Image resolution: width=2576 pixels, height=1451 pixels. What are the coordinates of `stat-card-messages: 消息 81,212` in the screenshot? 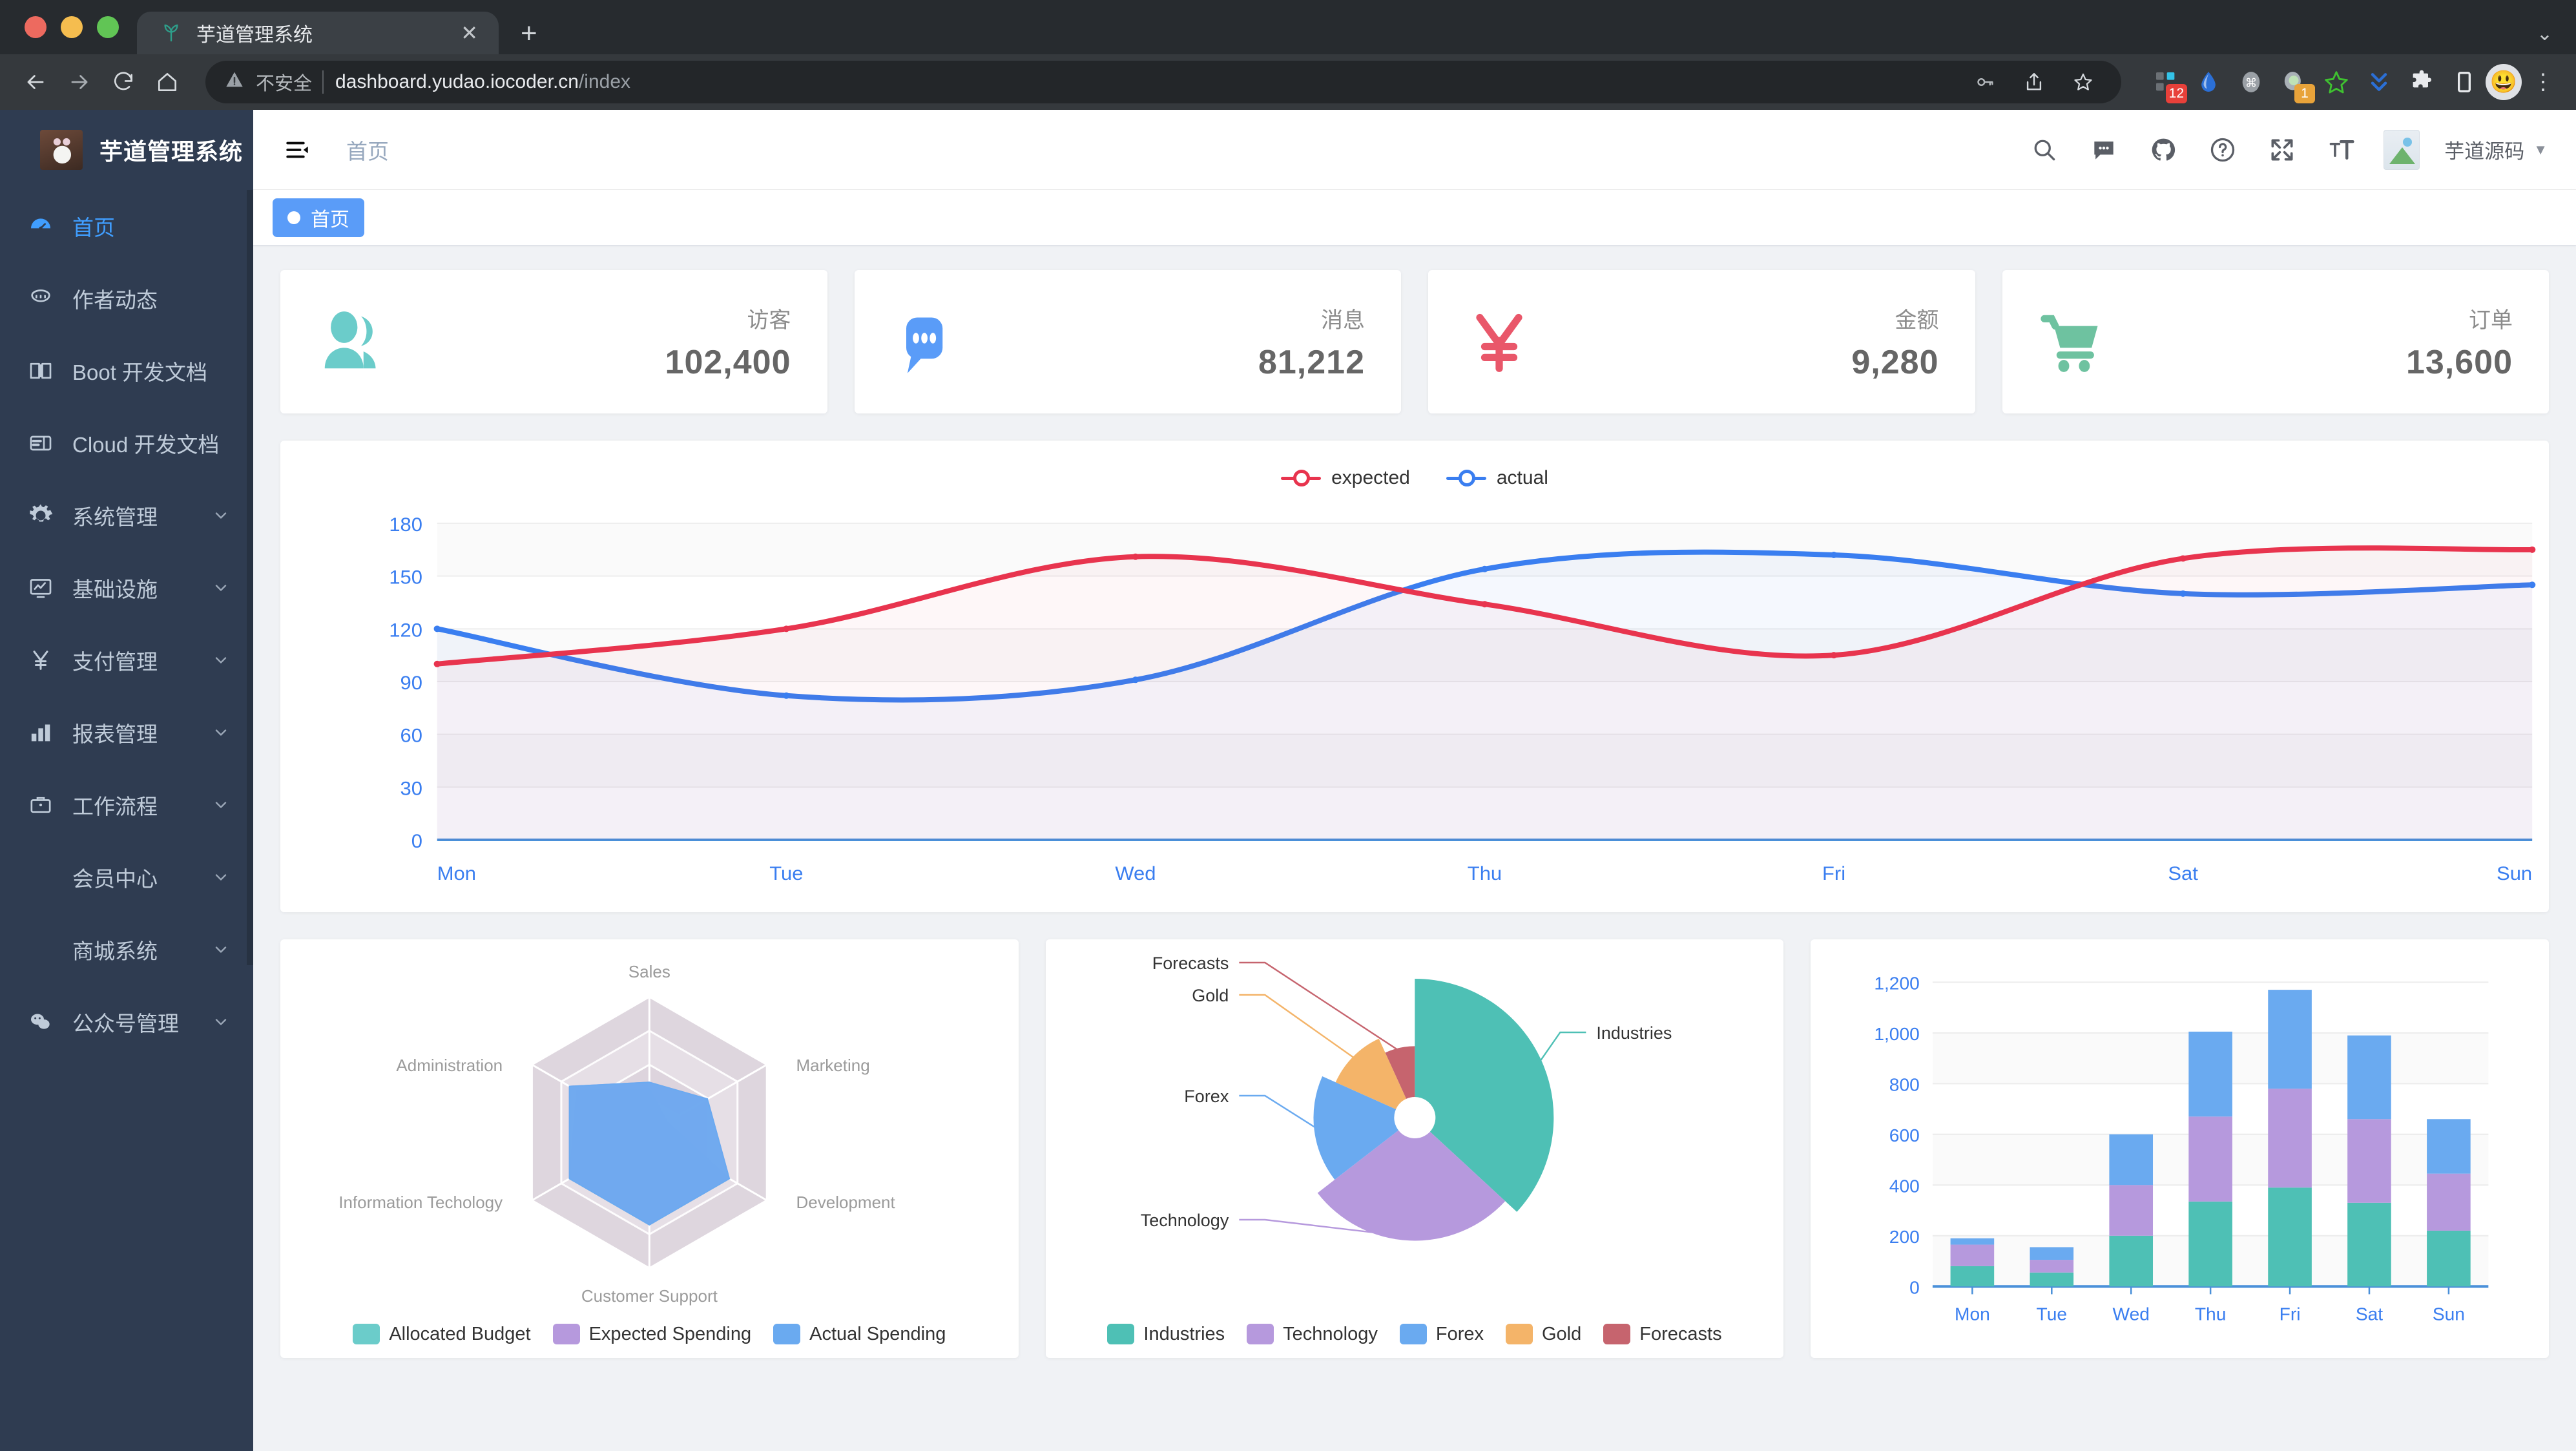 It's located at (1127, 341).